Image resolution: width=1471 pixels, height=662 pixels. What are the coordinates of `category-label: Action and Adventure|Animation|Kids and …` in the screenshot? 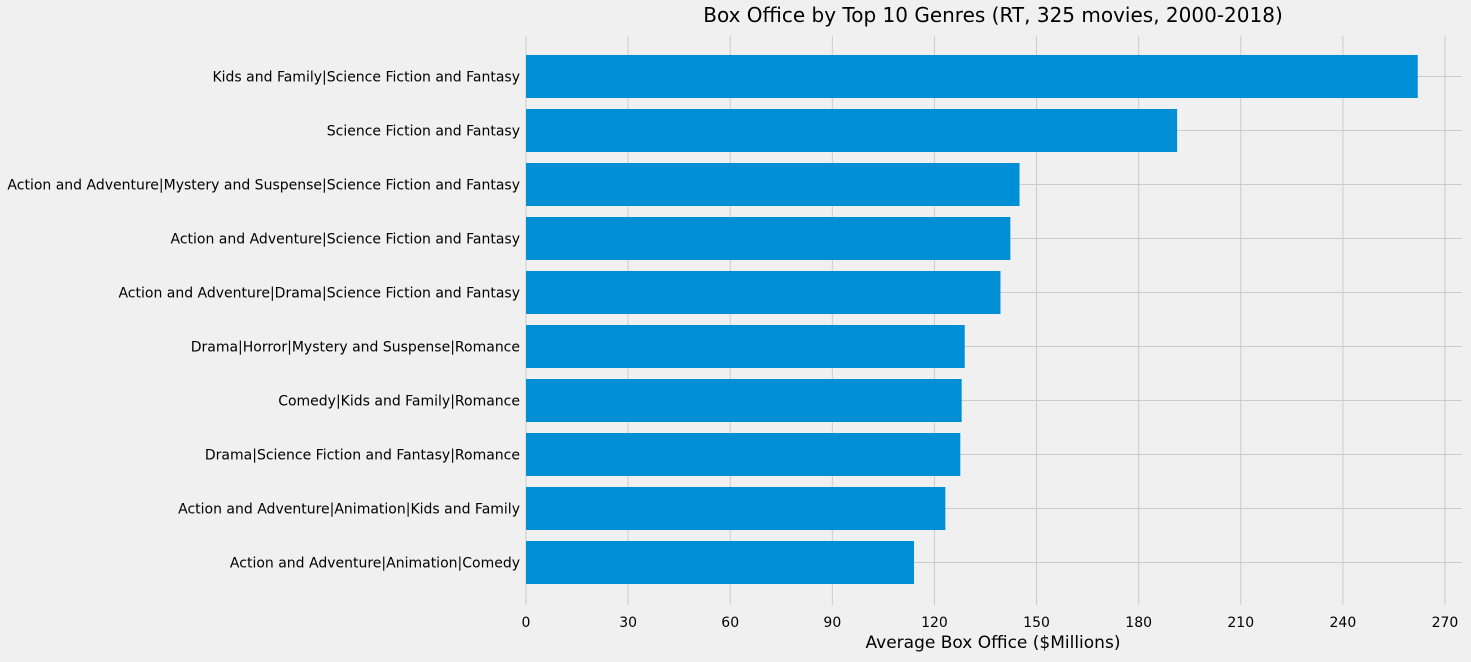 It's located at (349, 510).